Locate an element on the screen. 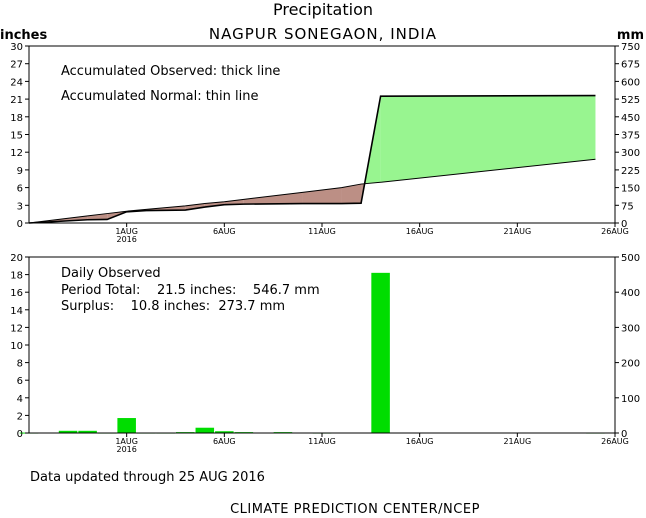  bottom-y2-tick-label: 200 is located at coordinates (630, 364).